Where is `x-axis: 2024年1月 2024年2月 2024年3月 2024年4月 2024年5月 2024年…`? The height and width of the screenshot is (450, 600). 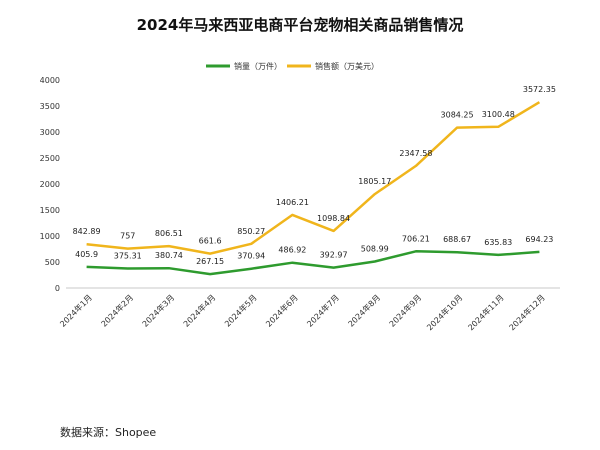 x-axis: 2024年1月 2024年2月 2024年3月 2024年4月 2024年5月 2024年… is located at coordinates (309, 309).